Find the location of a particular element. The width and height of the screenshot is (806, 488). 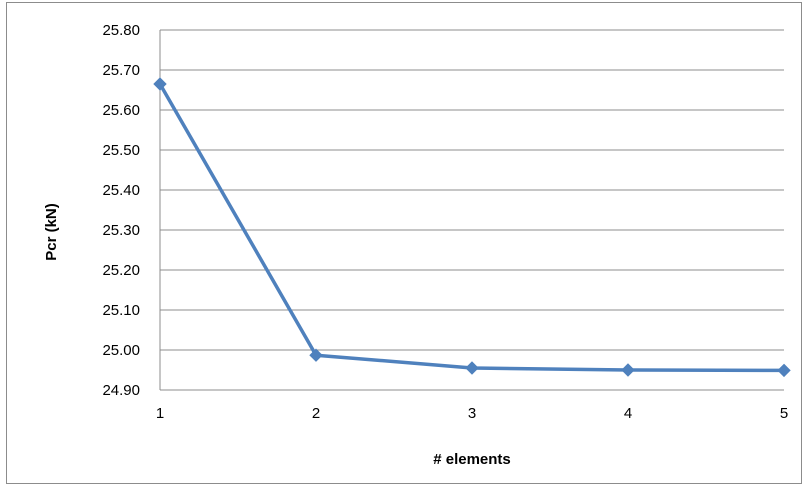

x-tick-label: 1 is located at coordinates (160, 413).